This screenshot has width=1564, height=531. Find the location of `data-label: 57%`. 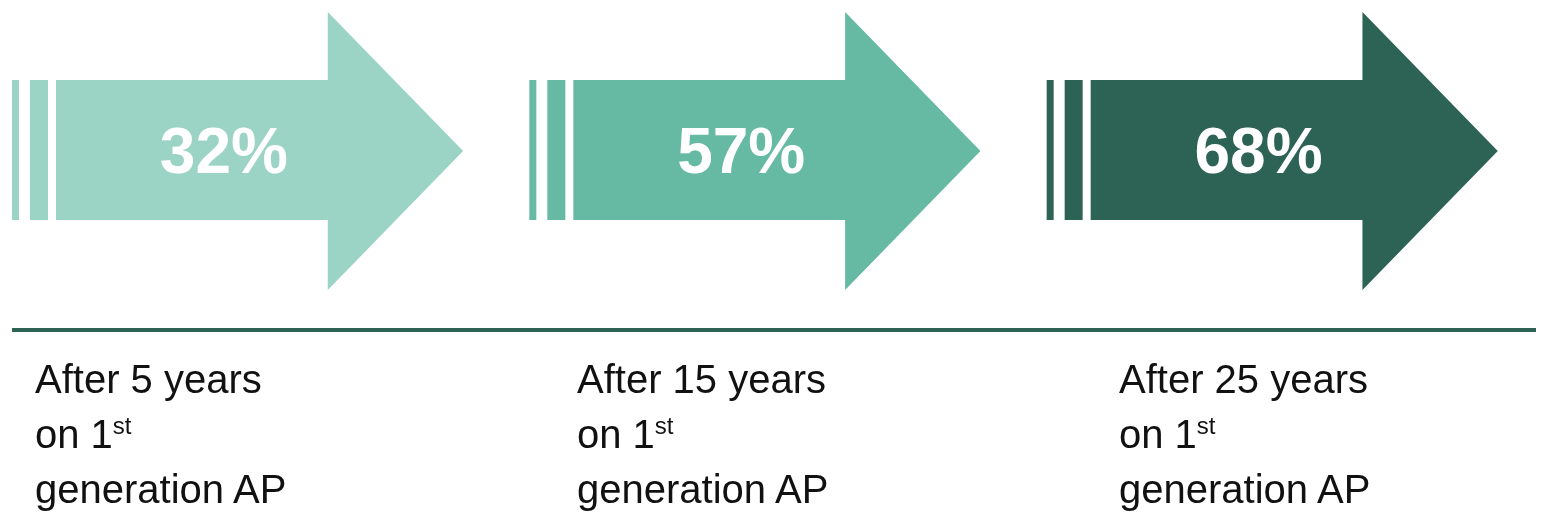

data-label: 57% is located at coordinates (741, 151).